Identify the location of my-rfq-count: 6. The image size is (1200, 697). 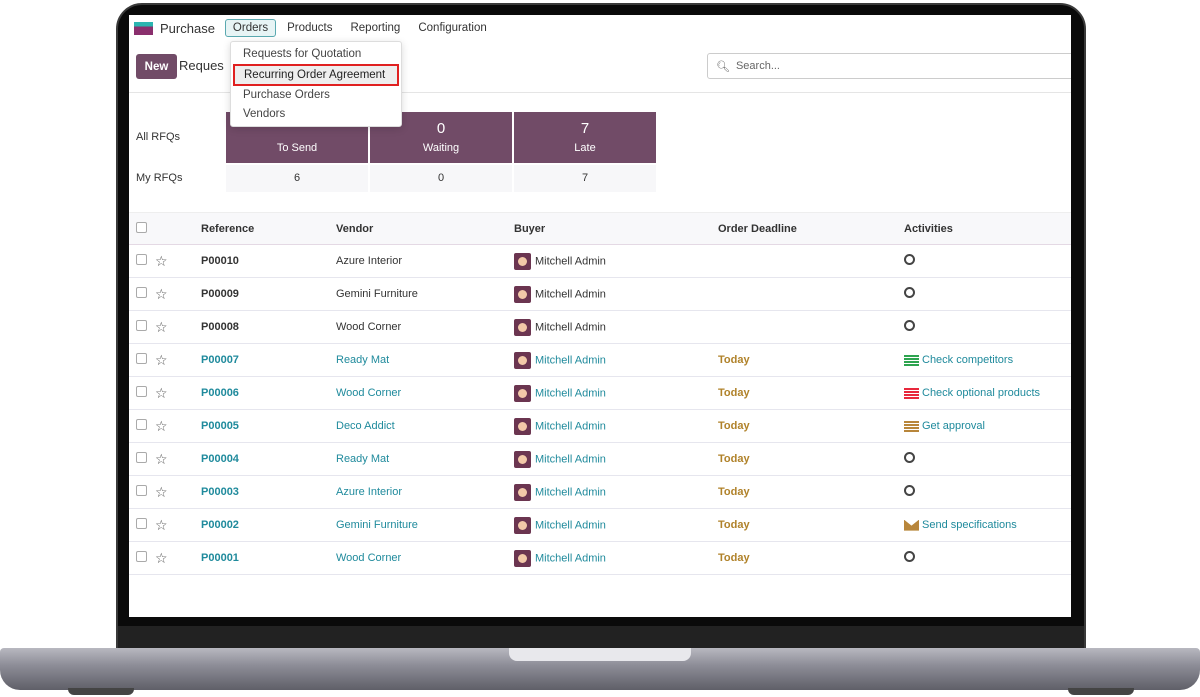
(297, 178).